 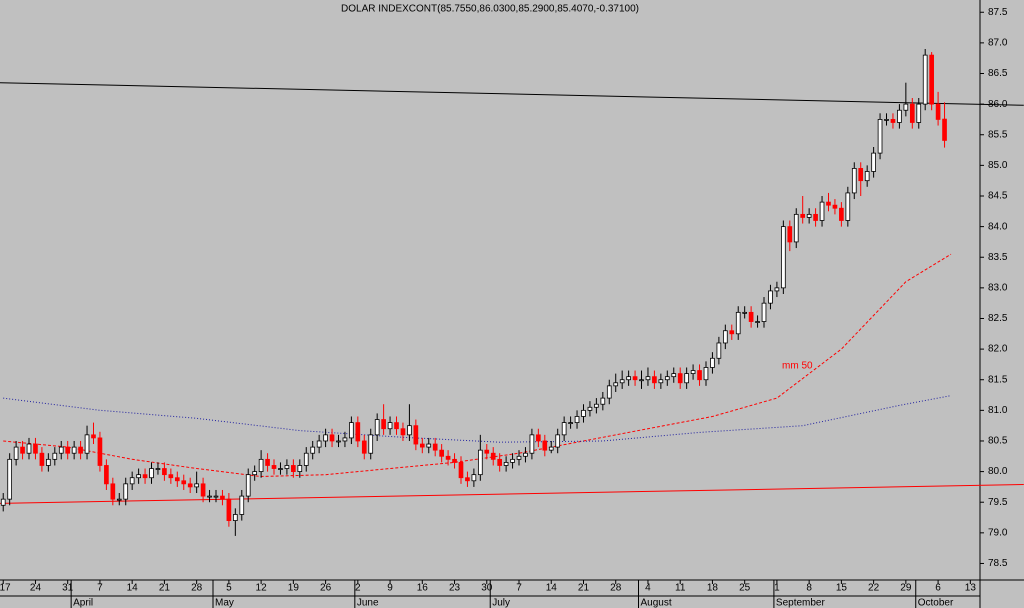 What do you see at coordinates (998, 441) in the screenshot?
I see `y-tick-label: 80.5` at bounding box center [998, 441].